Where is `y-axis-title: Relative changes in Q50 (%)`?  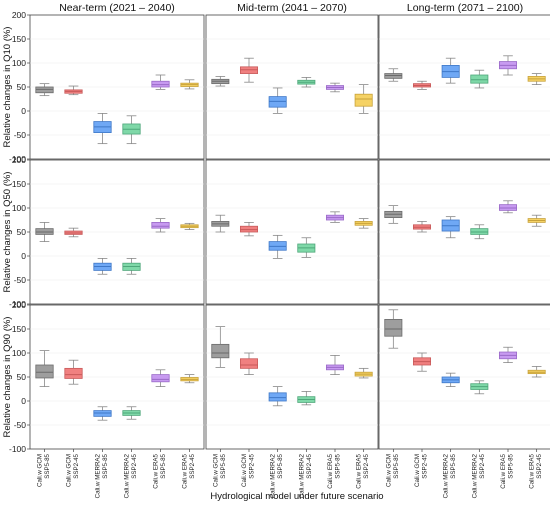 y-axis-title: Relative changes in Q50 (%) is located at coordinates (7, 232).